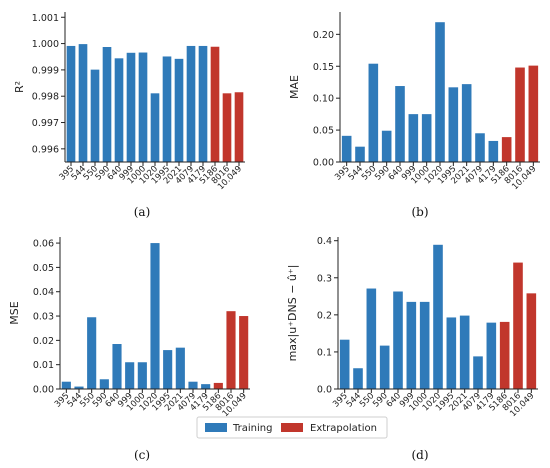 The image size is (550, 468). I want to click on y-tick-label: 0.02, so click(43, 341).